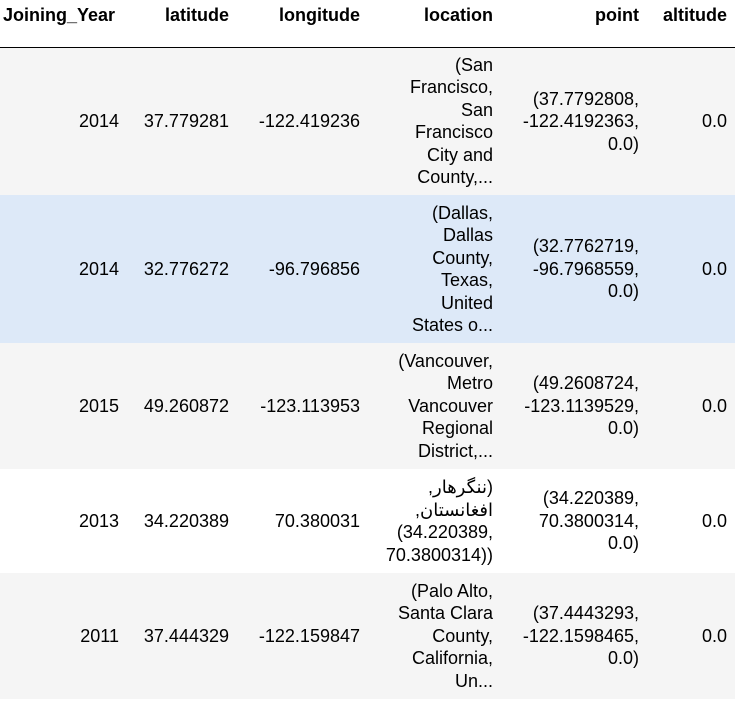 The width and height of the screenshot is (748, 706). I want to click on location-line: Texas,, so click(466, 280).